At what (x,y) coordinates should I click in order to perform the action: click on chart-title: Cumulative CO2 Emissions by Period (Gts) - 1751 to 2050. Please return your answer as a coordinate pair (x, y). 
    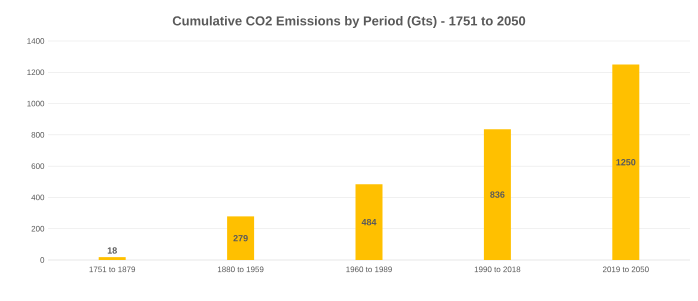
    Looking at the image, I should click on (349, 22).